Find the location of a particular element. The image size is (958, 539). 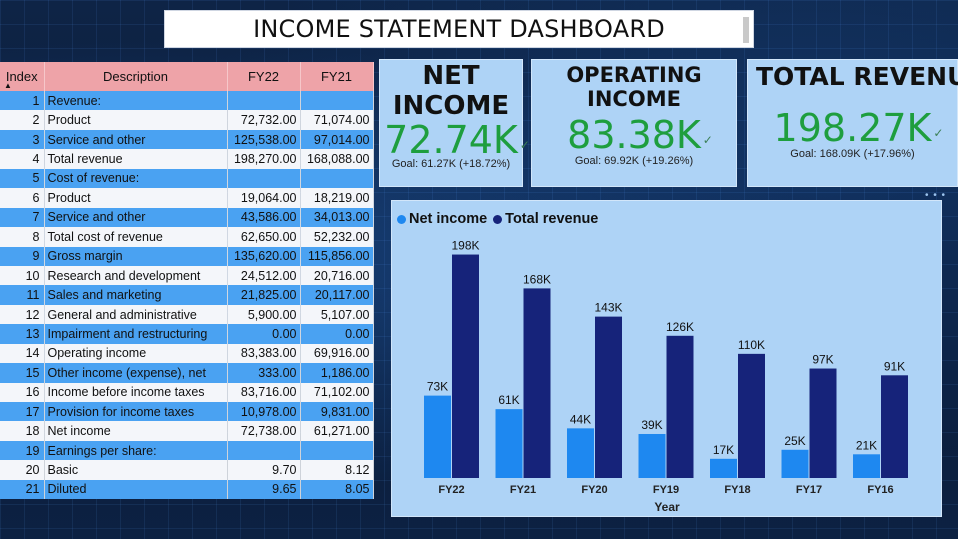

table-row: 19 Earnings per share: is located at coordinates (187, 450).